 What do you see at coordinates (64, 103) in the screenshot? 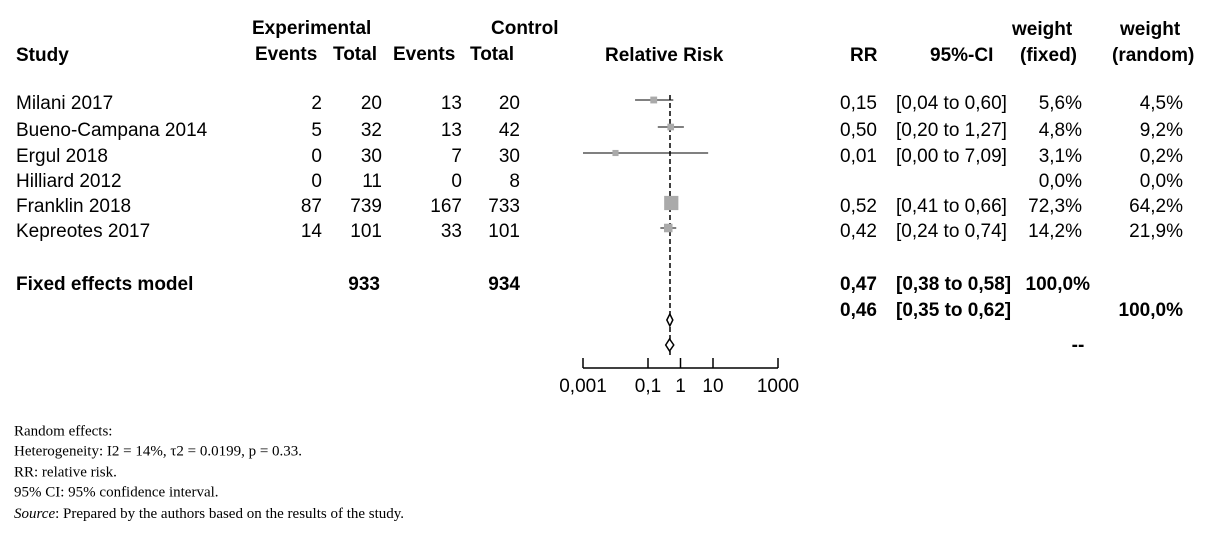
I see `cell: Milani 2017` at bounding box center [64, 103].